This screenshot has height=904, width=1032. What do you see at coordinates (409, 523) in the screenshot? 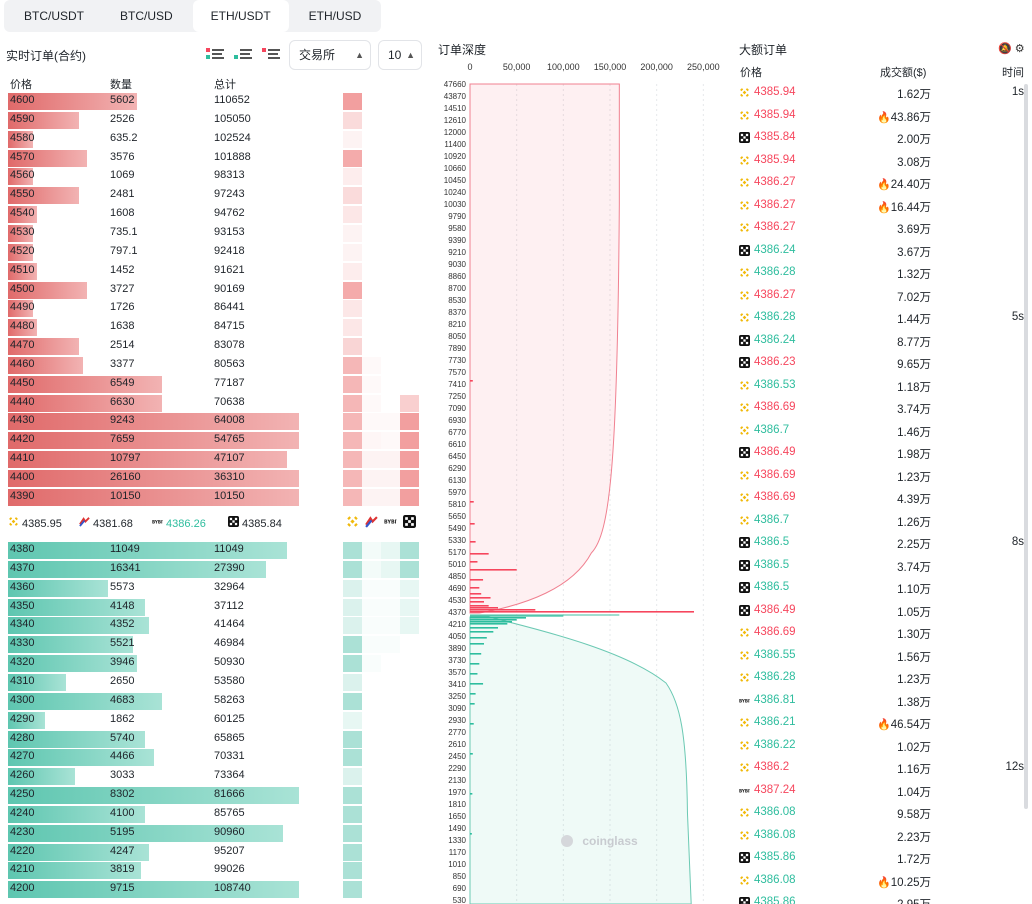
I see `exchange-filter-okx` at bounding box center [409, 523].